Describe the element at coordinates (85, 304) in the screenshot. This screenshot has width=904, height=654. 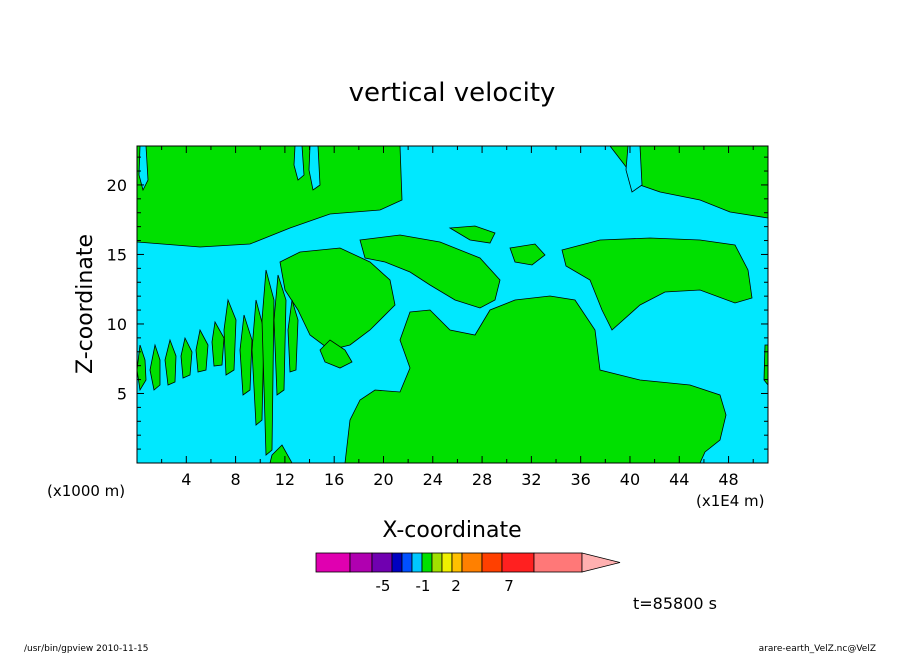
I see `y-axis-label: Z-coordinate` at that location.